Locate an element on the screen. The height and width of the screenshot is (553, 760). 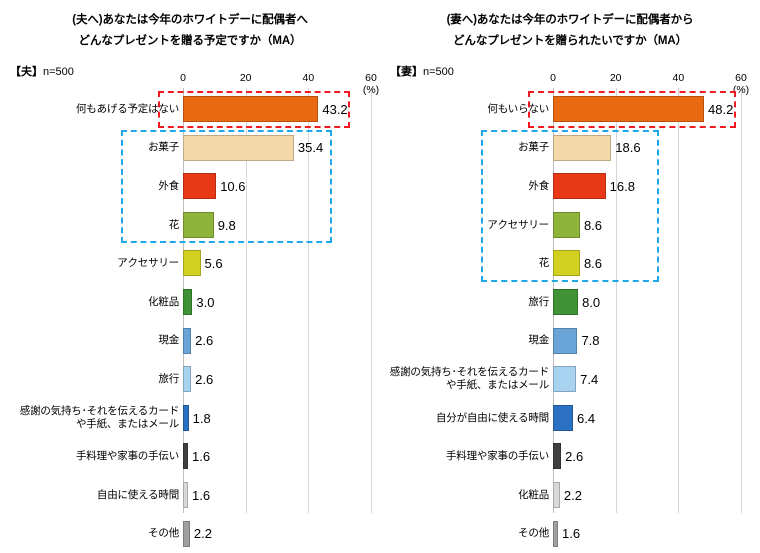
category-label: 旅行 is located at coordinates (538, 301).